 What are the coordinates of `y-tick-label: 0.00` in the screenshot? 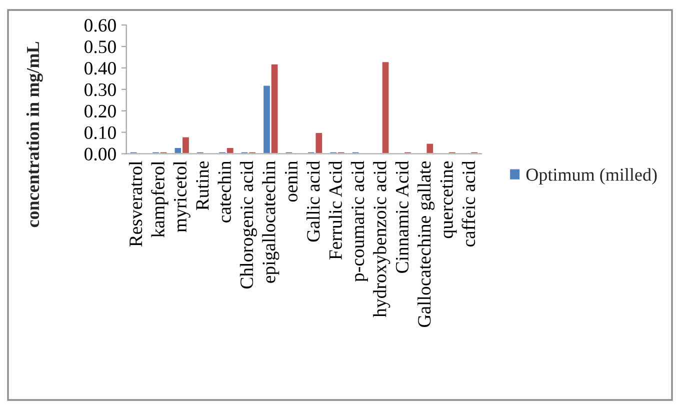 It's located at (100, 154).